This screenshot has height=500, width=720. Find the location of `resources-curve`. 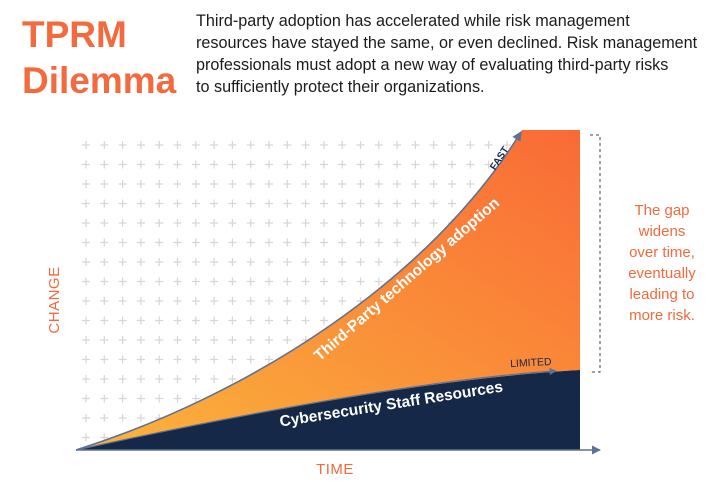

resources-curve is located at coordinates (316, 409).